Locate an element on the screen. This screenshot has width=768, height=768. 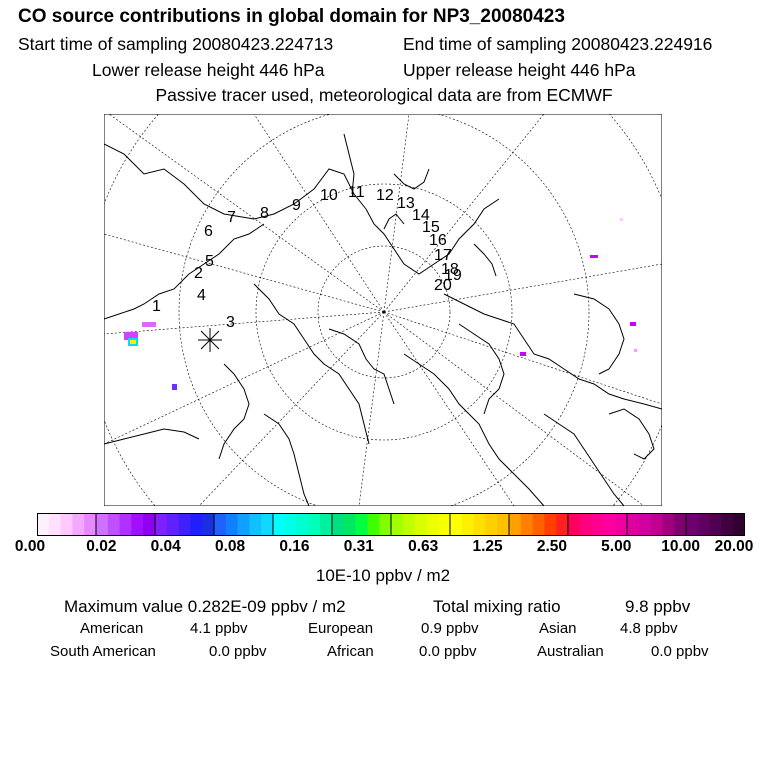
trajectory-label: 19 is located at coordinates (453, 275).